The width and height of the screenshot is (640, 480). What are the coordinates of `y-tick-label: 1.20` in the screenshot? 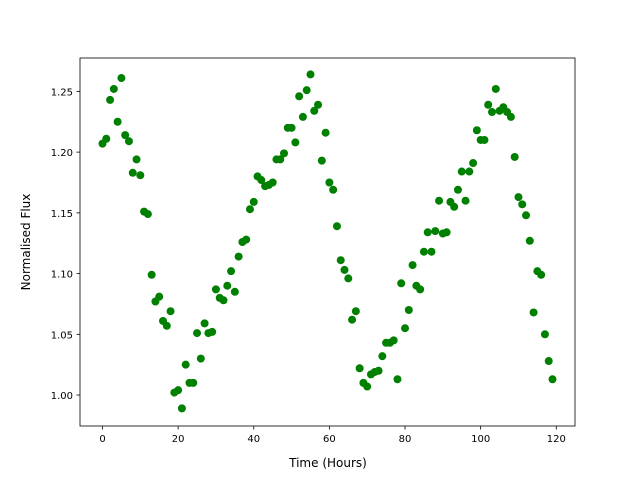 It's located at (62, 153).